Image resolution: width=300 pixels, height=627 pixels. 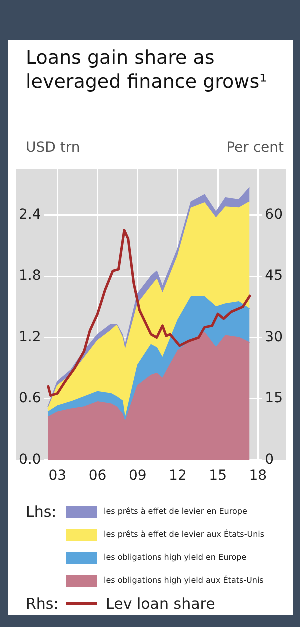 I want to click on x-tick-label: 15, so click(x=218, y=476).